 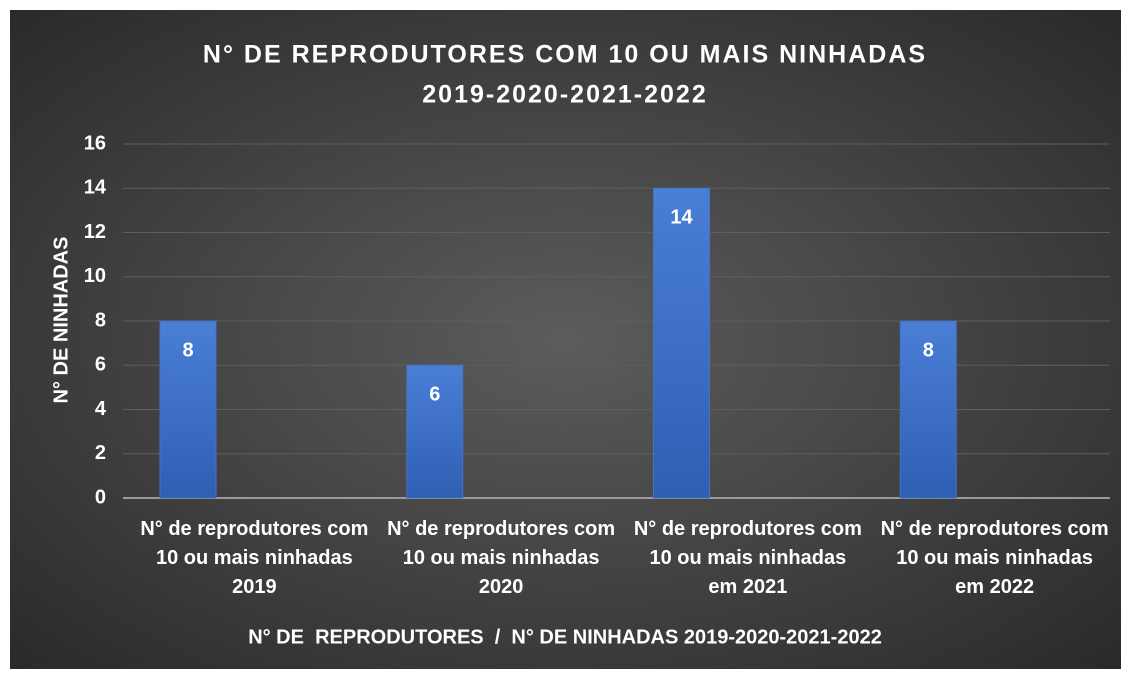 What do you see at coordinates (681, 218) in the screenshot?
I see `data-label: 14` at bounding box center [681, 218].